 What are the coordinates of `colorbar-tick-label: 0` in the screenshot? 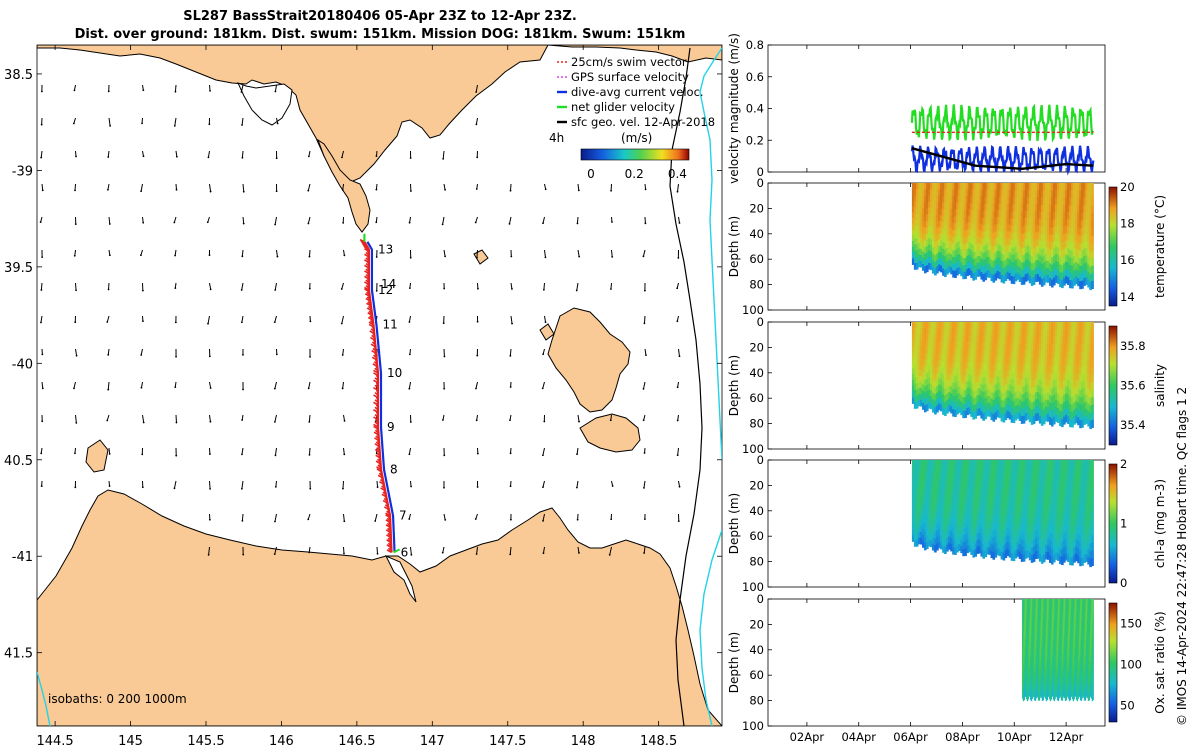 It's located at (1123, 583).